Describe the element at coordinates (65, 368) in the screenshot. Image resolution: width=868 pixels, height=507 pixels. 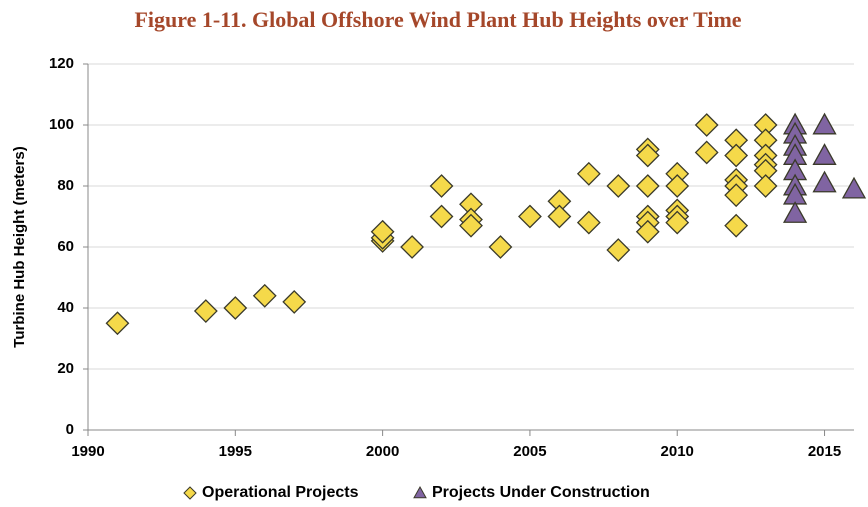
I see `y-tick-label: 20` at that location.